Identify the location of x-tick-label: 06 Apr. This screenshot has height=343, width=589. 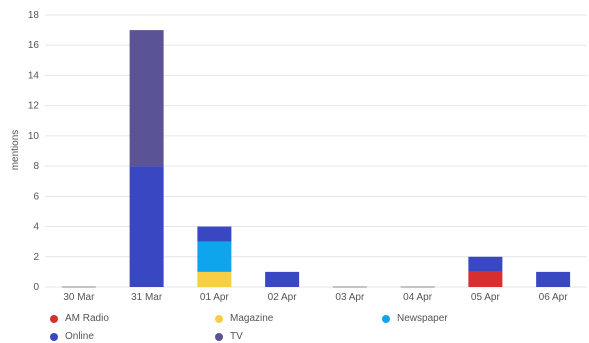
(554, 297).